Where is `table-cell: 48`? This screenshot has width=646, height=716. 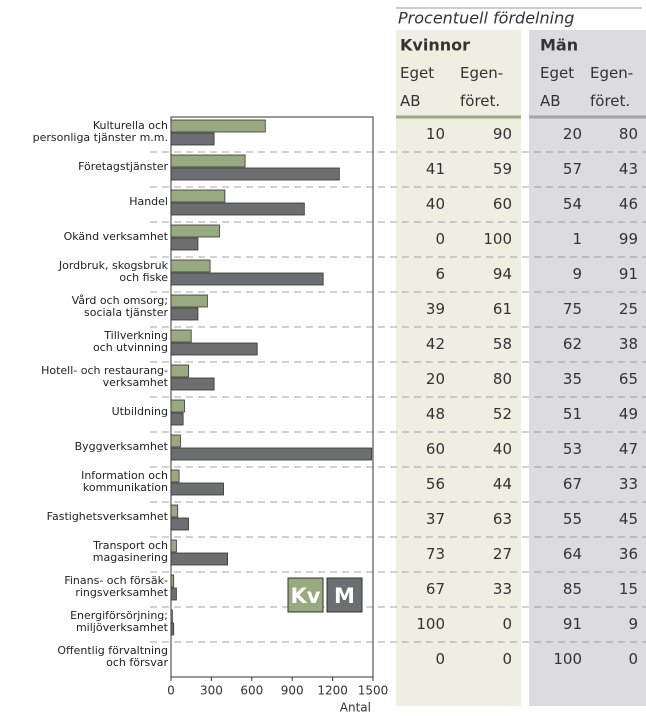
table-cell: 48 is located at coordinates (435, 414).